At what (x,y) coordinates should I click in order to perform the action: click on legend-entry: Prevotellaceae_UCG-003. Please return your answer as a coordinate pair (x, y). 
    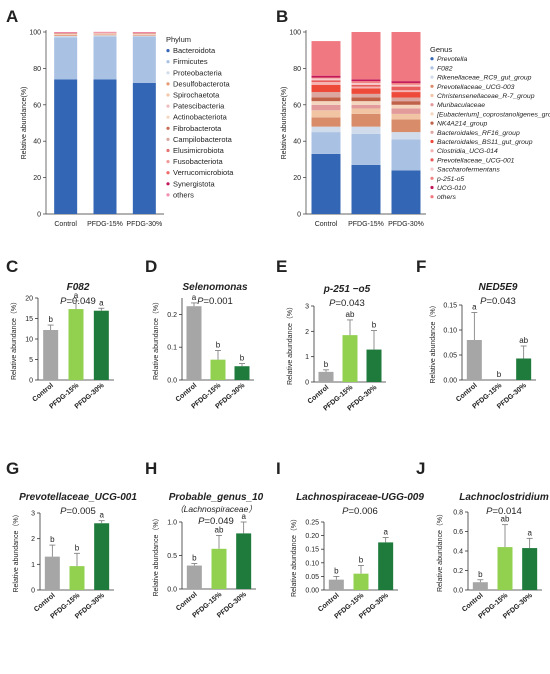
    Looking at the image, I should click on (476, 87).